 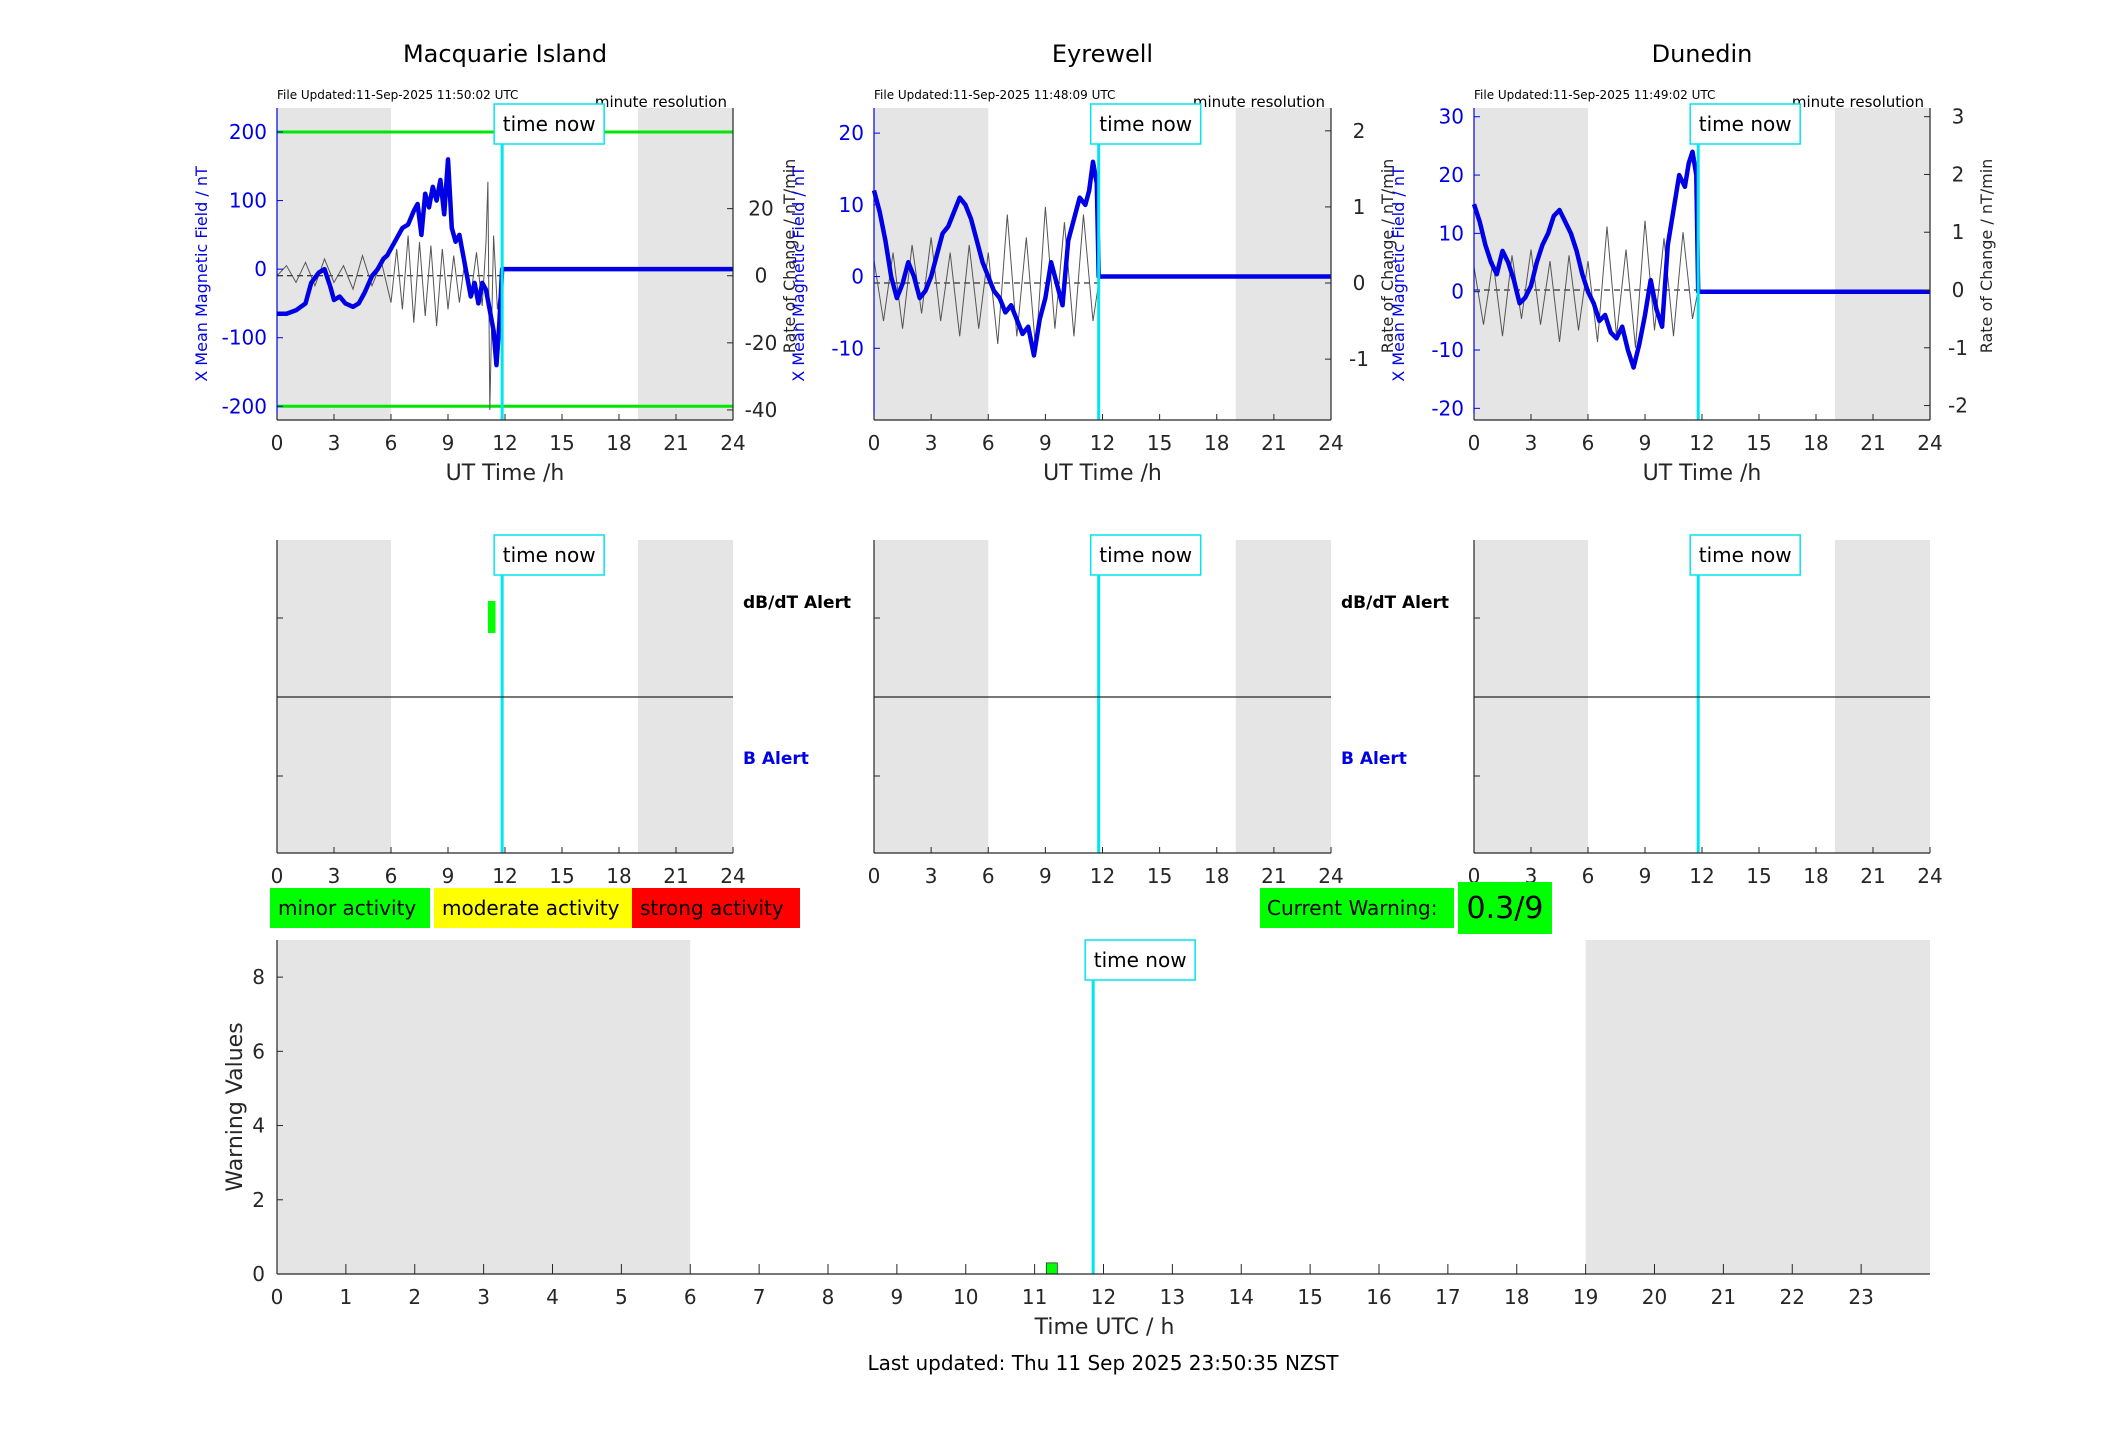 I want to click on current-warning-value-box, so click(x=1505, y=908).